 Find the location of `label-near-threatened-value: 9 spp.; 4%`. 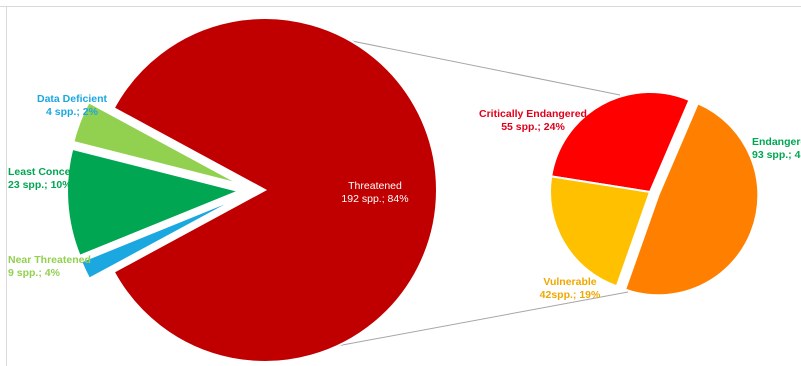

label-near-threatened-value: 9 spp.; 4% is located at coordinates (34, 273).